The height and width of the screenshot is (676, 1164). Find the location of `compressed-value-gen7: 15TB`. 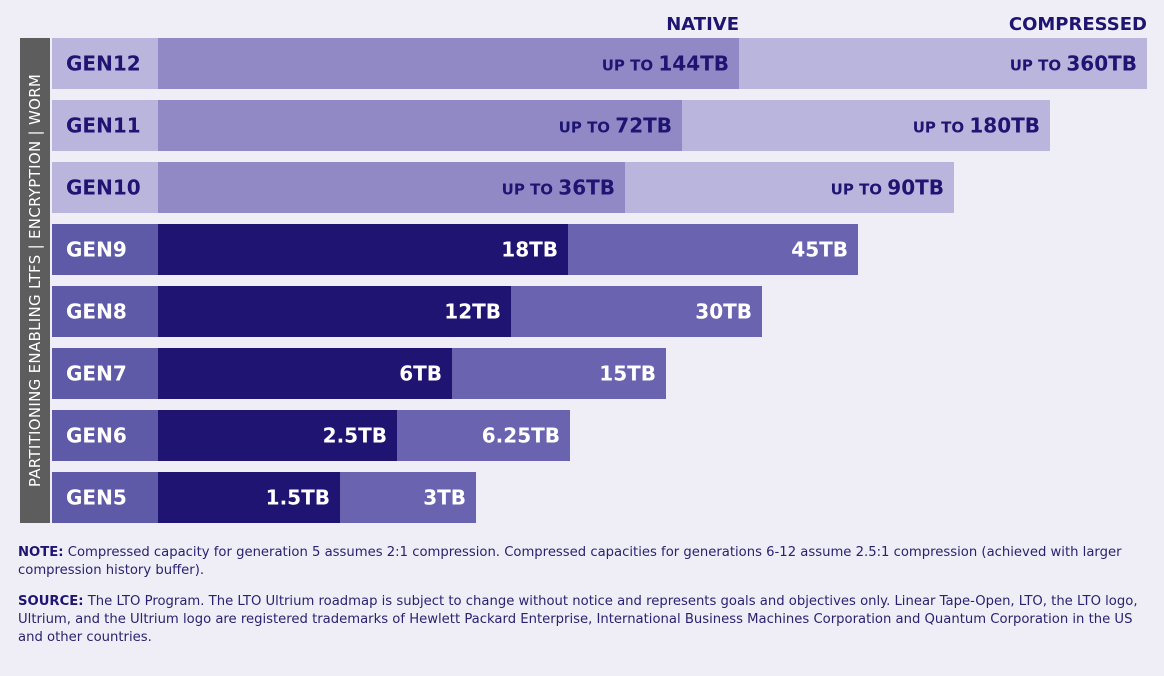

compressed-value-gen7: 15TB is located at coordinates (627, 374).